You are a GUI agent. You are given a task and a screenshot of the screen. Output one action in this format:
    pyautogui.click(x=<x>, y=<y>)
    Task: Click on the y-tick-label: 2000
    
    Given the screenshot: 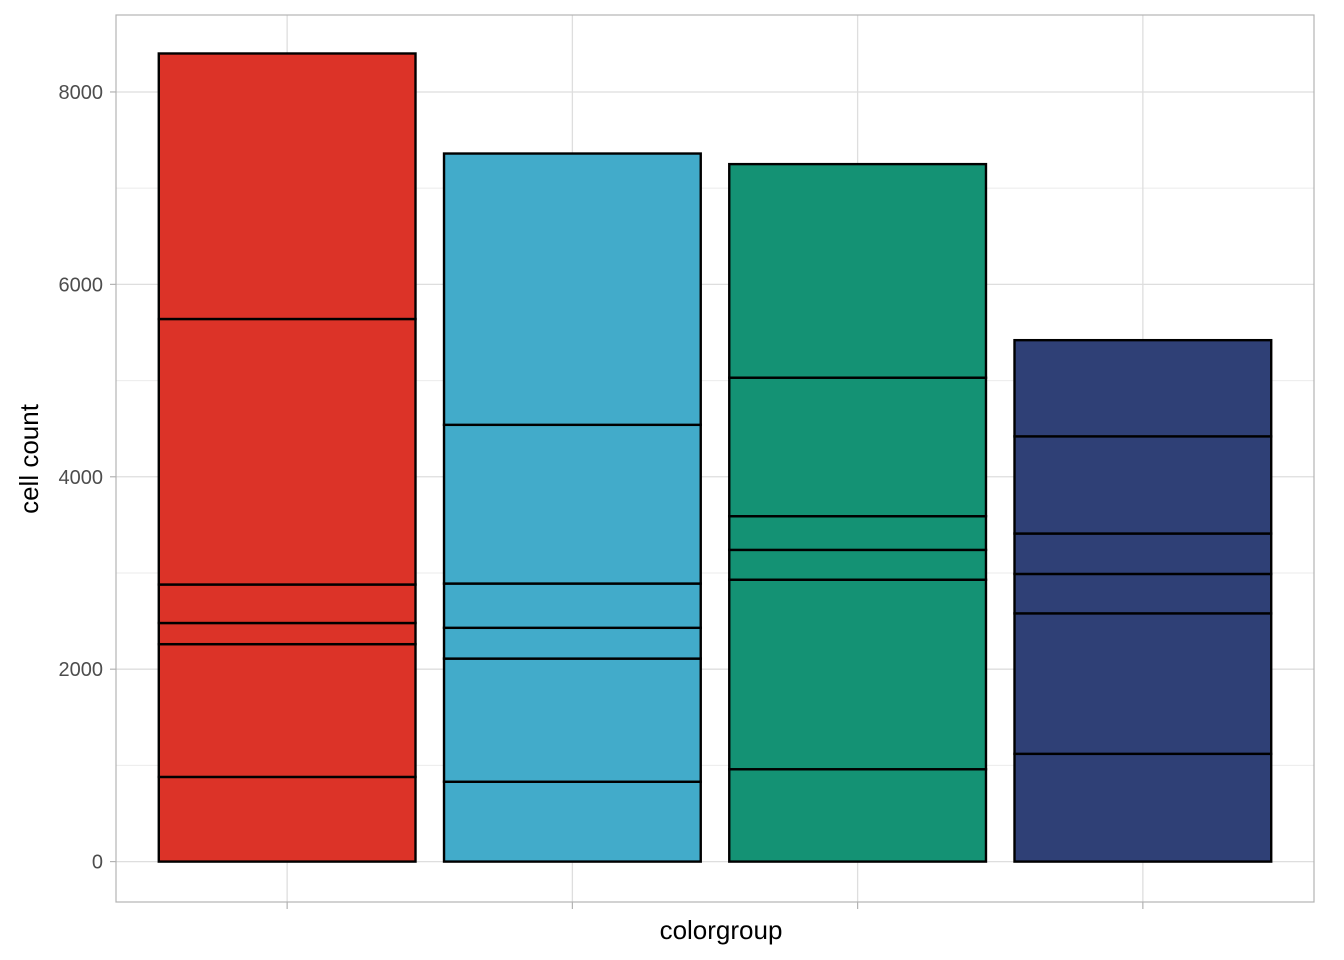 What is the action you would take?
    pyautogui.click(x=81, y=670)
    